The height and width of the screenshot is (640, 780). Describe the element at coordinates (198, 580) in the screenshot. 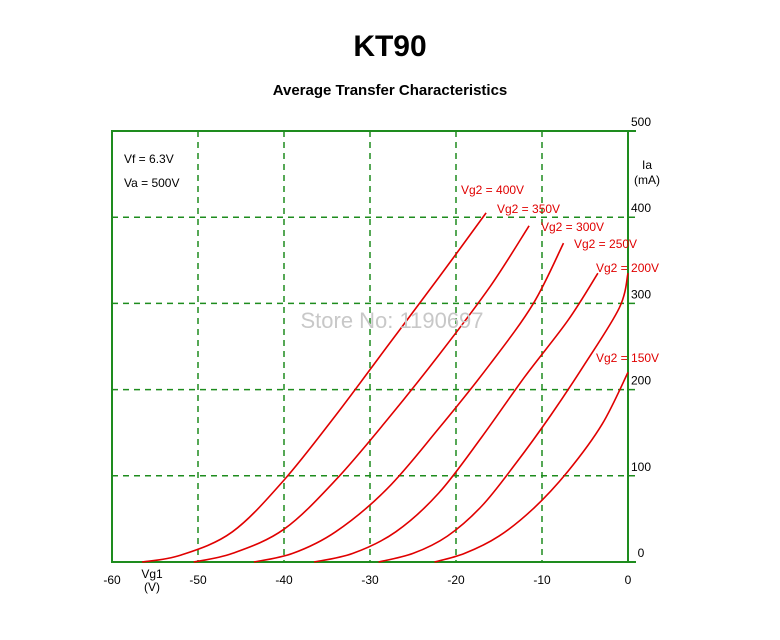

I see `x-tick-label: -50` at that location.